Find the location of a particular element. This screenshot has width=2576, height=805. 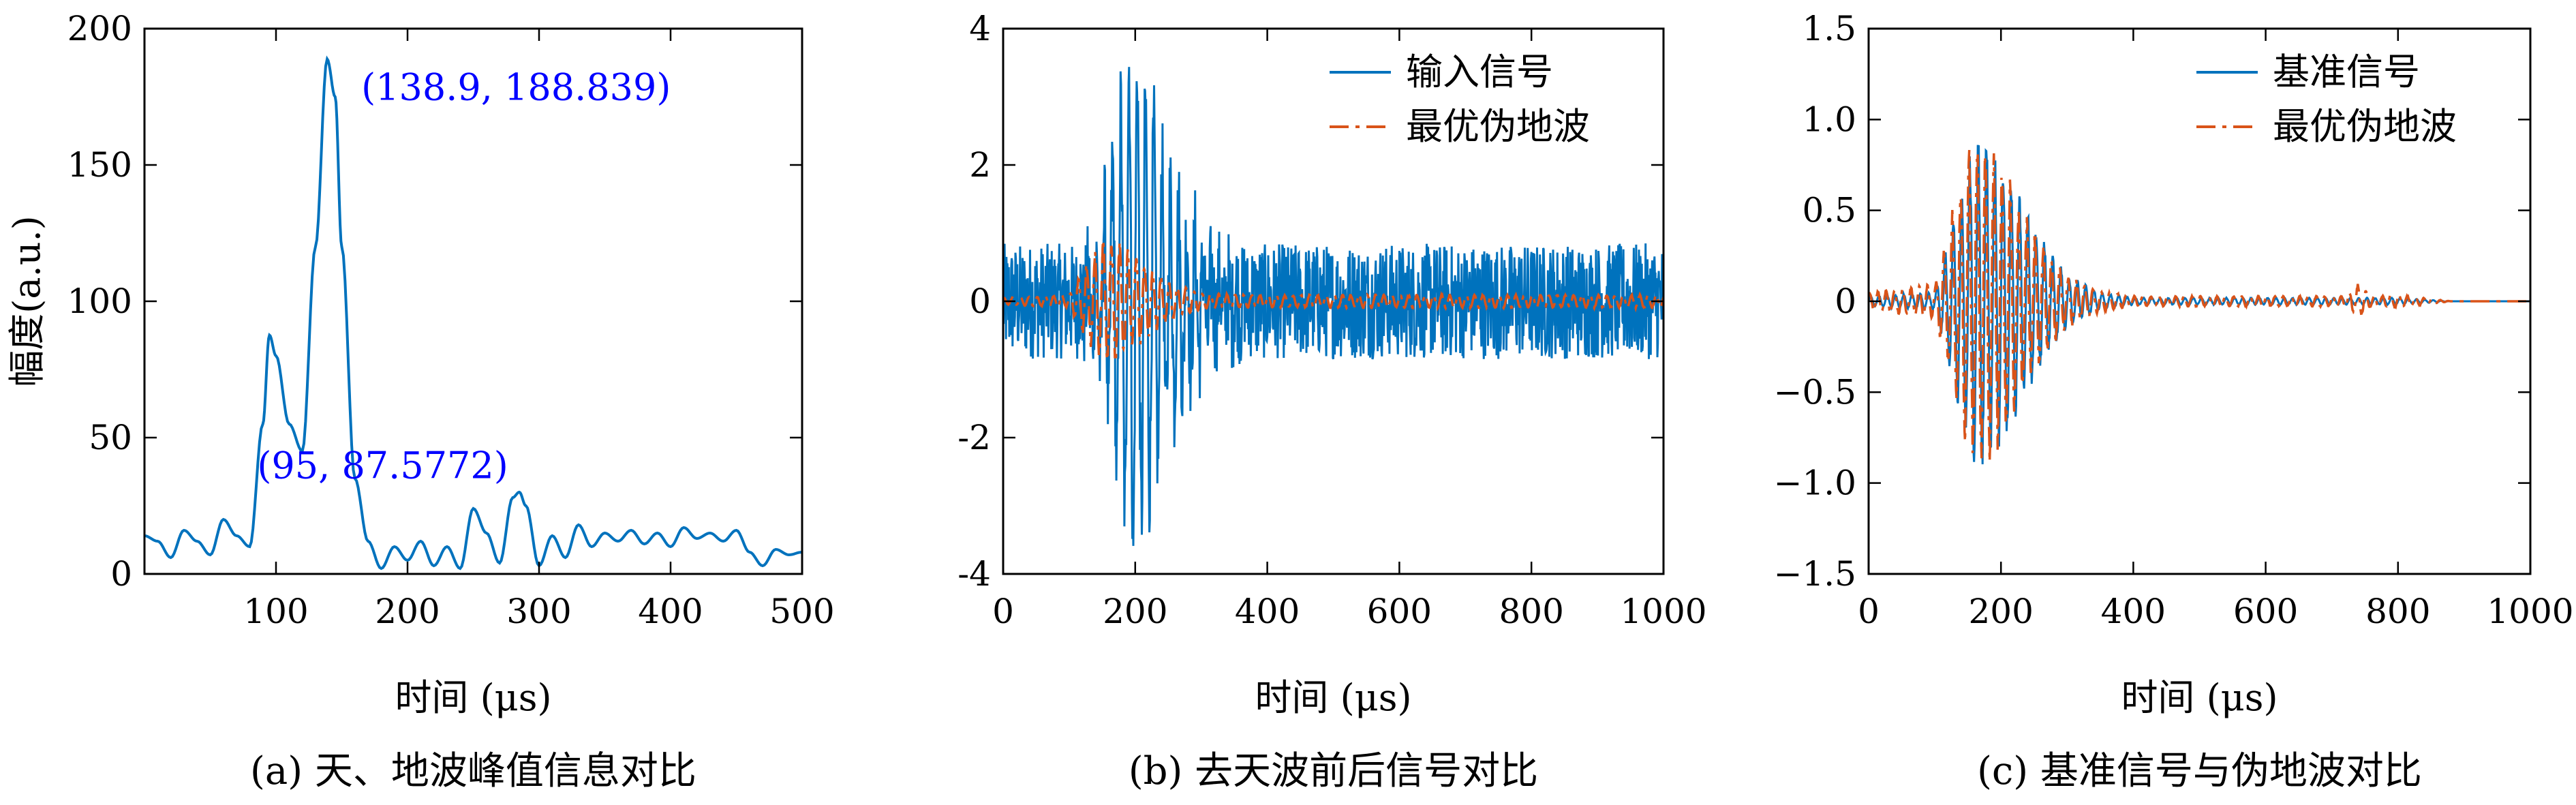

legend-label: 输入信号 is located at coordinates (1480, 71).